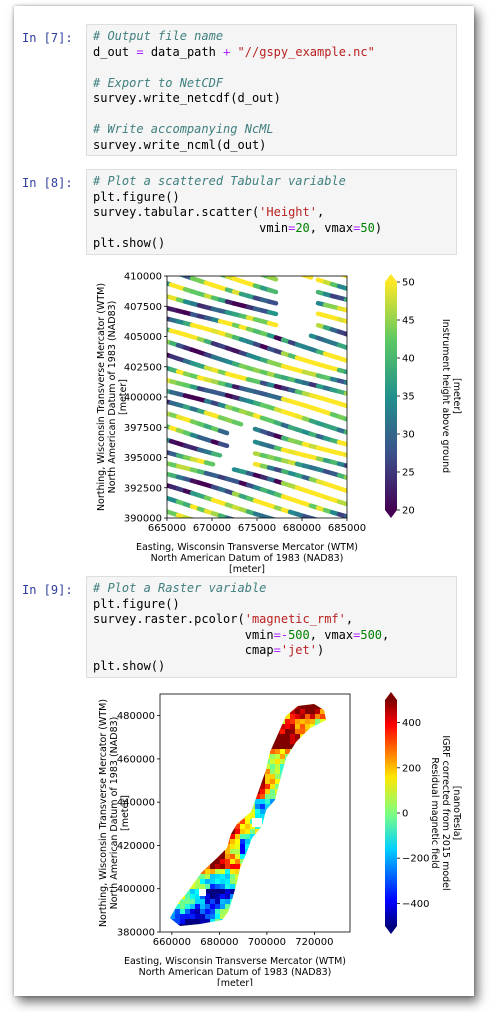  Describe the element at coordinates (143, 277) in the screenshot. I see `y-tick-label: 410000` at that location.